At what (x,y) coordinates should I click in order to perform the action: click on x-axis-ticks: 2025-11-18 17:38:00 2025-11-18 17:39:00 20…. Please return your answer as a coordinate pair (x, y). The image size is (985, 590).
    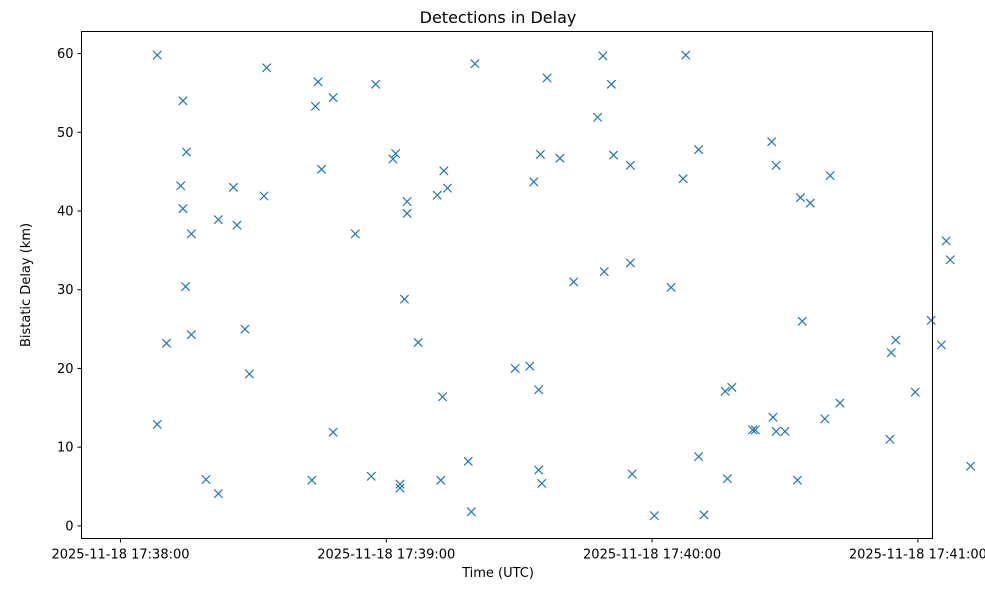
    Looking at the image, I should click on (518, 550).